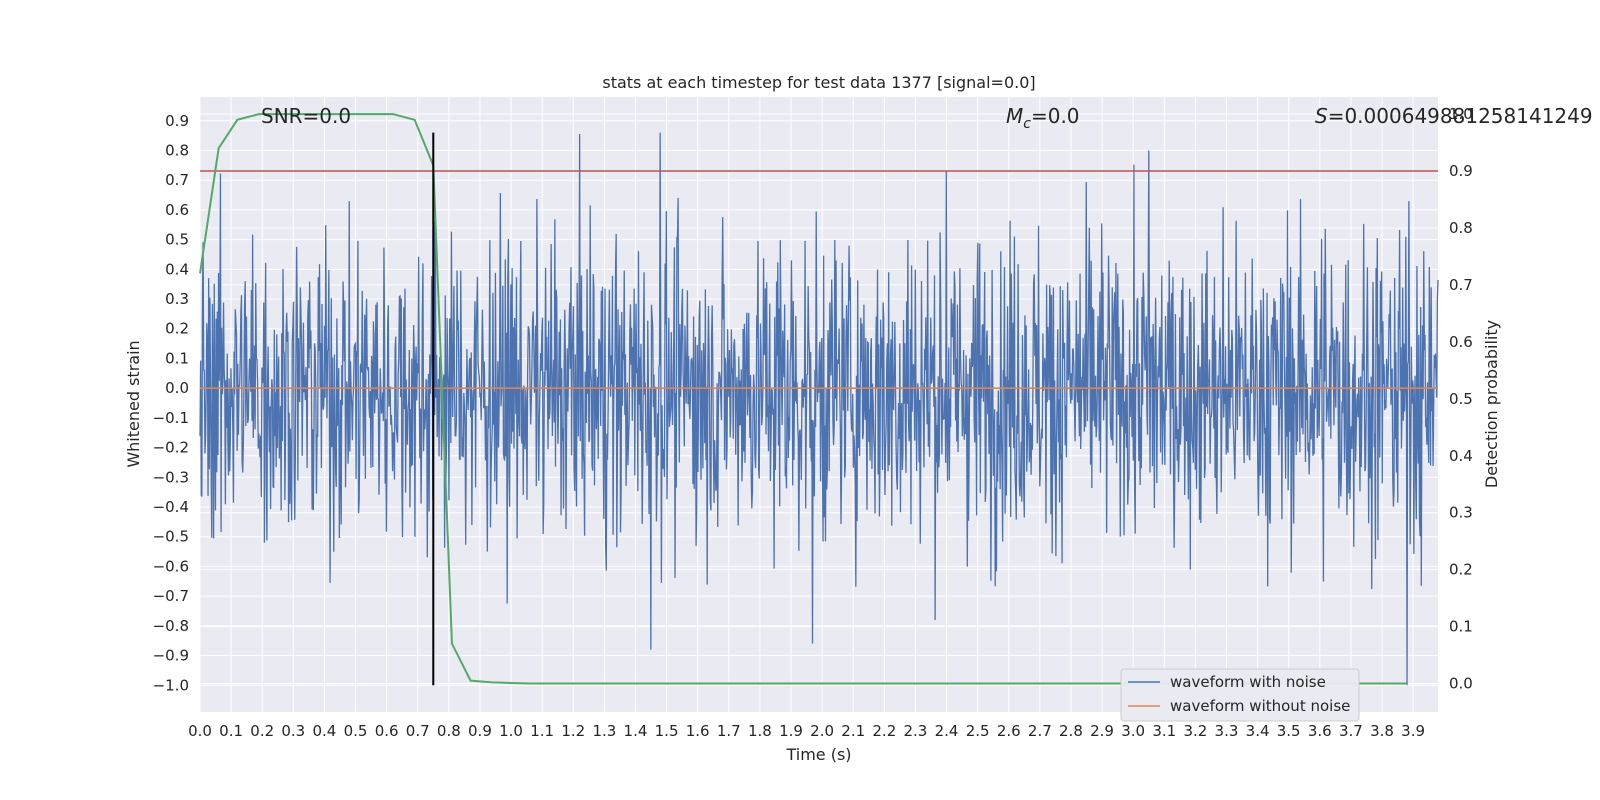 Image resolution: width=1600 pixels, height=800 pixels. Describe the element at coordinates (177, 358) in the screenshot. I see `y-tick-label: 0.1` at that location.